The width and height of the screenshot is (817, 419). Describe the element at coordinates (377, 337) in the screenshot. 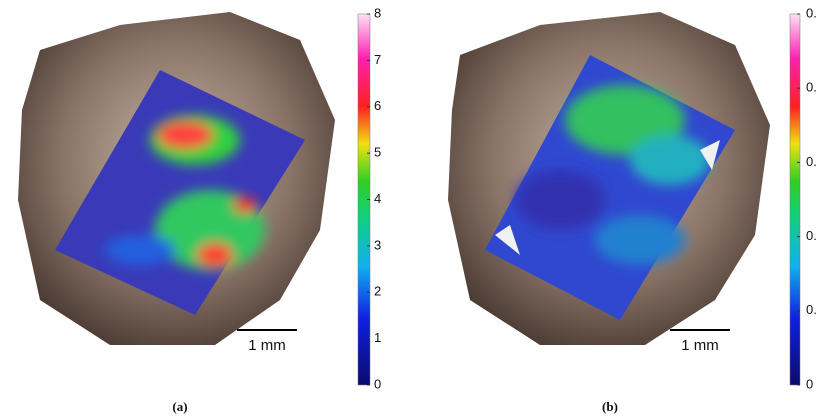

I see `colorbar-tick-label: 1` at that location.